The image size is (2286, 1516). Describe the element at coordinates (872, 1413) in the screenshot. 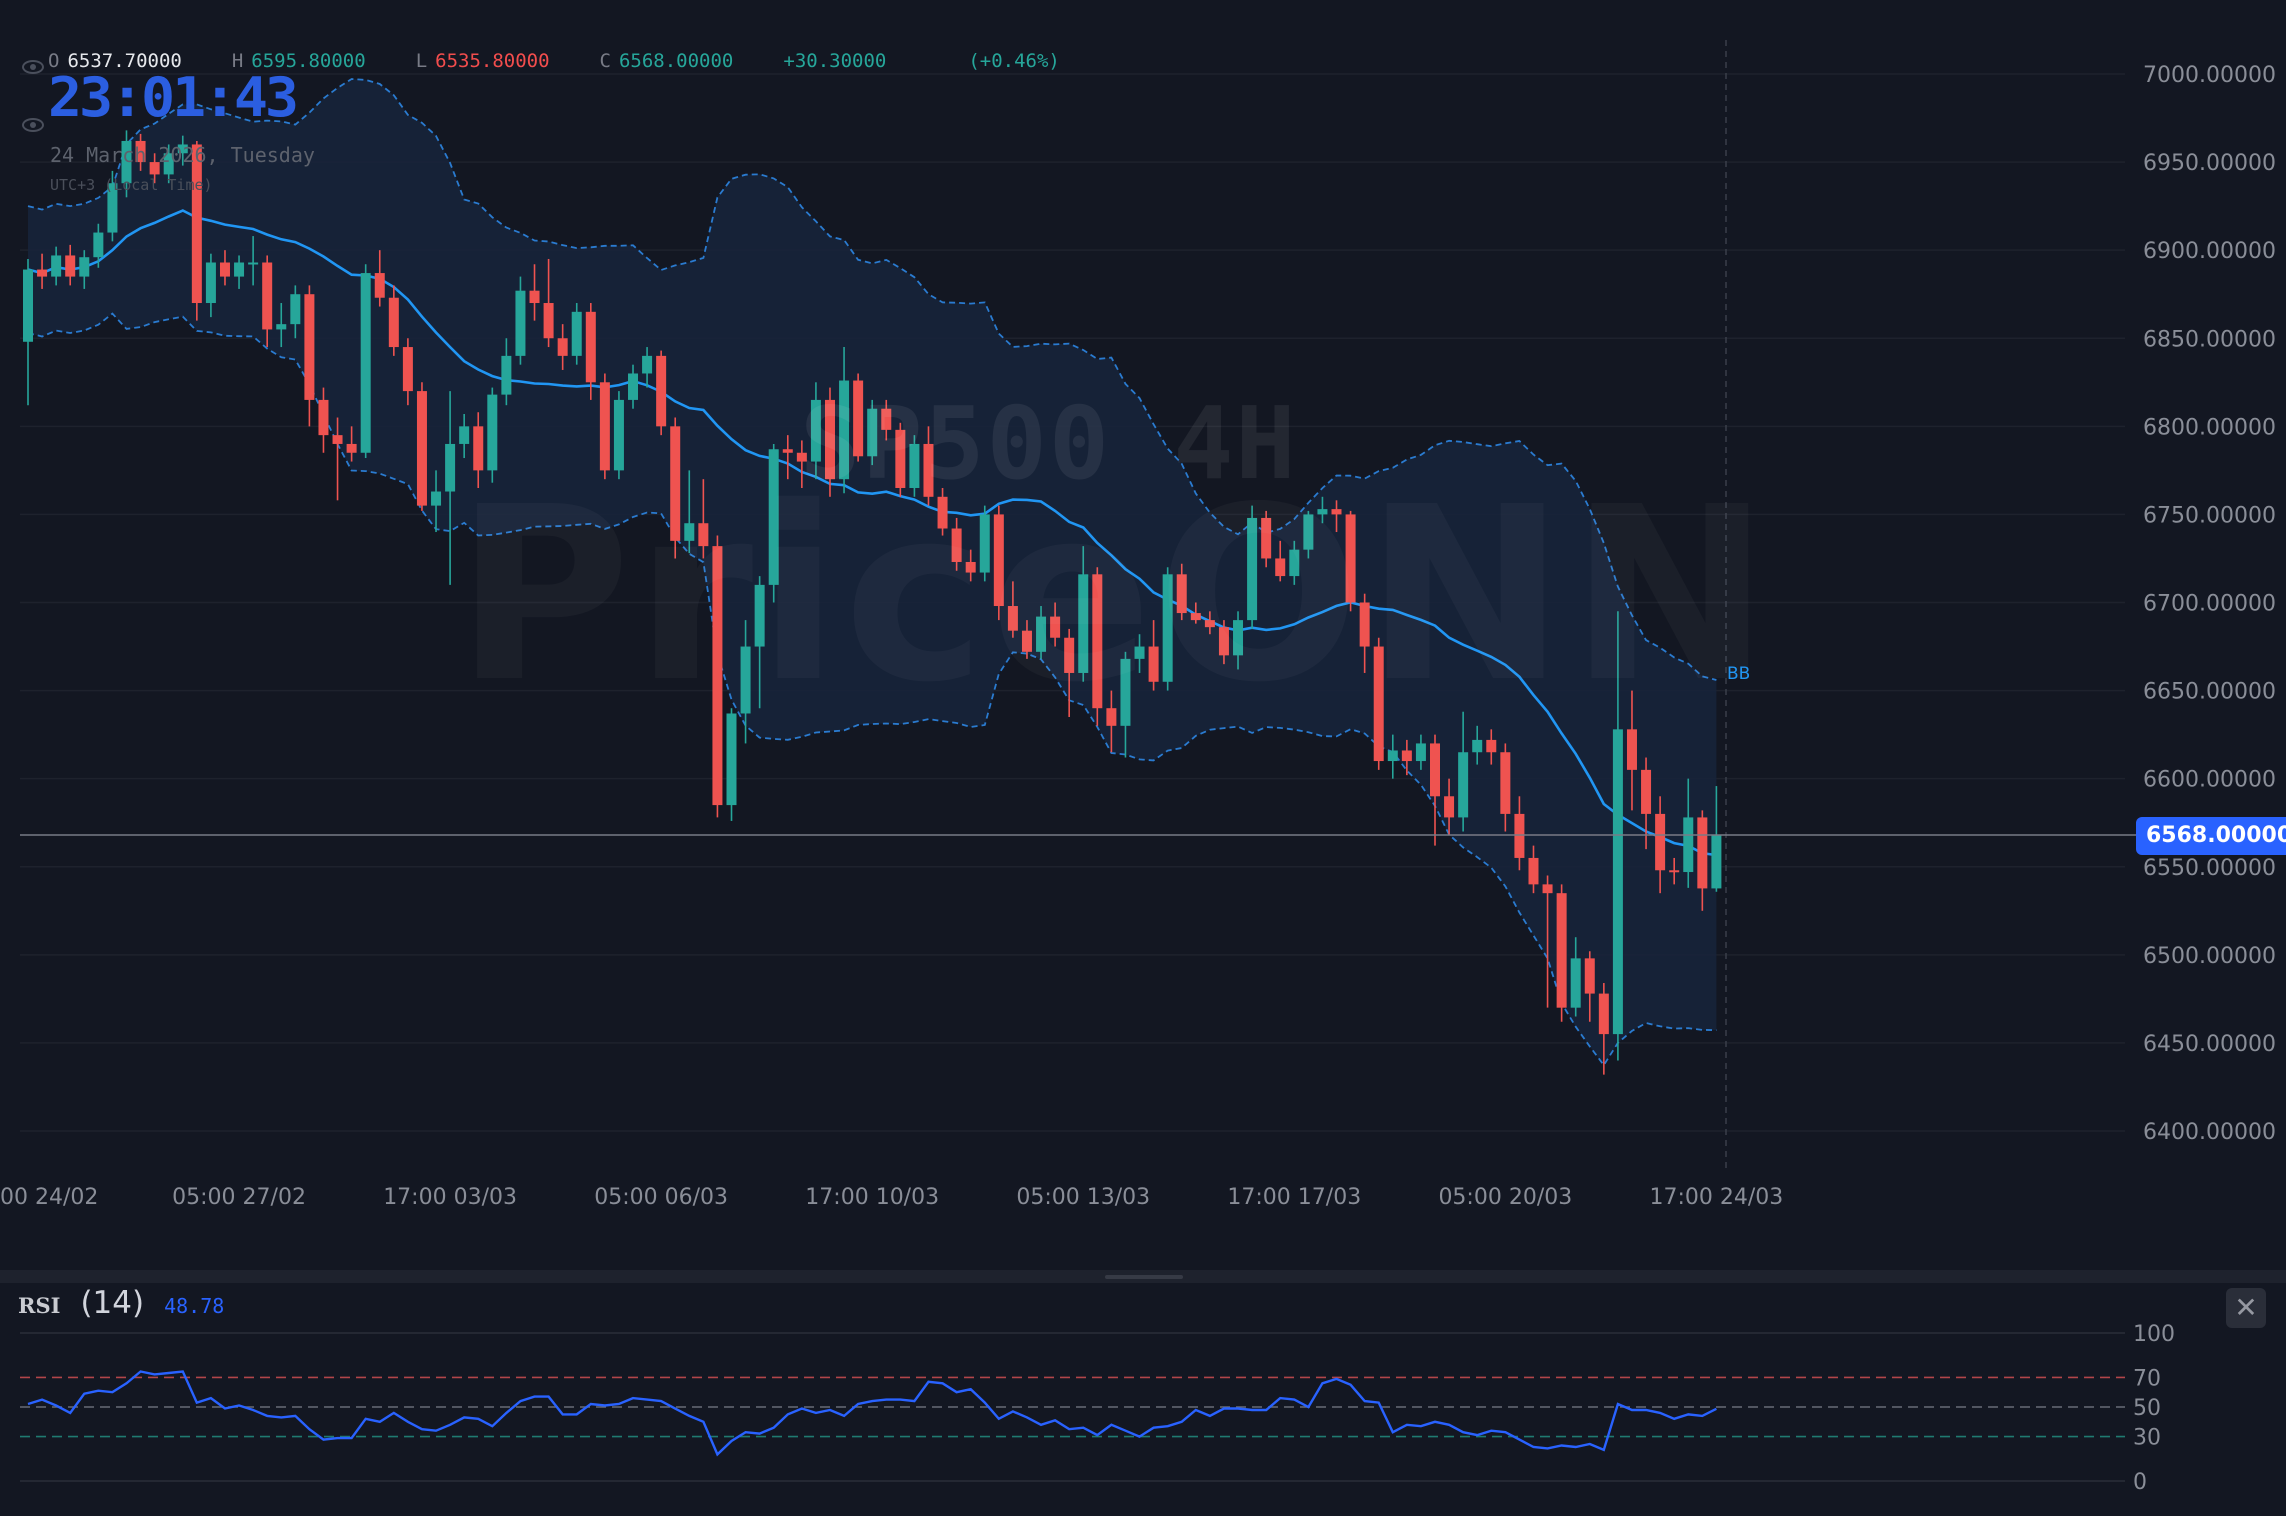

I see `rsi-line` at that location.